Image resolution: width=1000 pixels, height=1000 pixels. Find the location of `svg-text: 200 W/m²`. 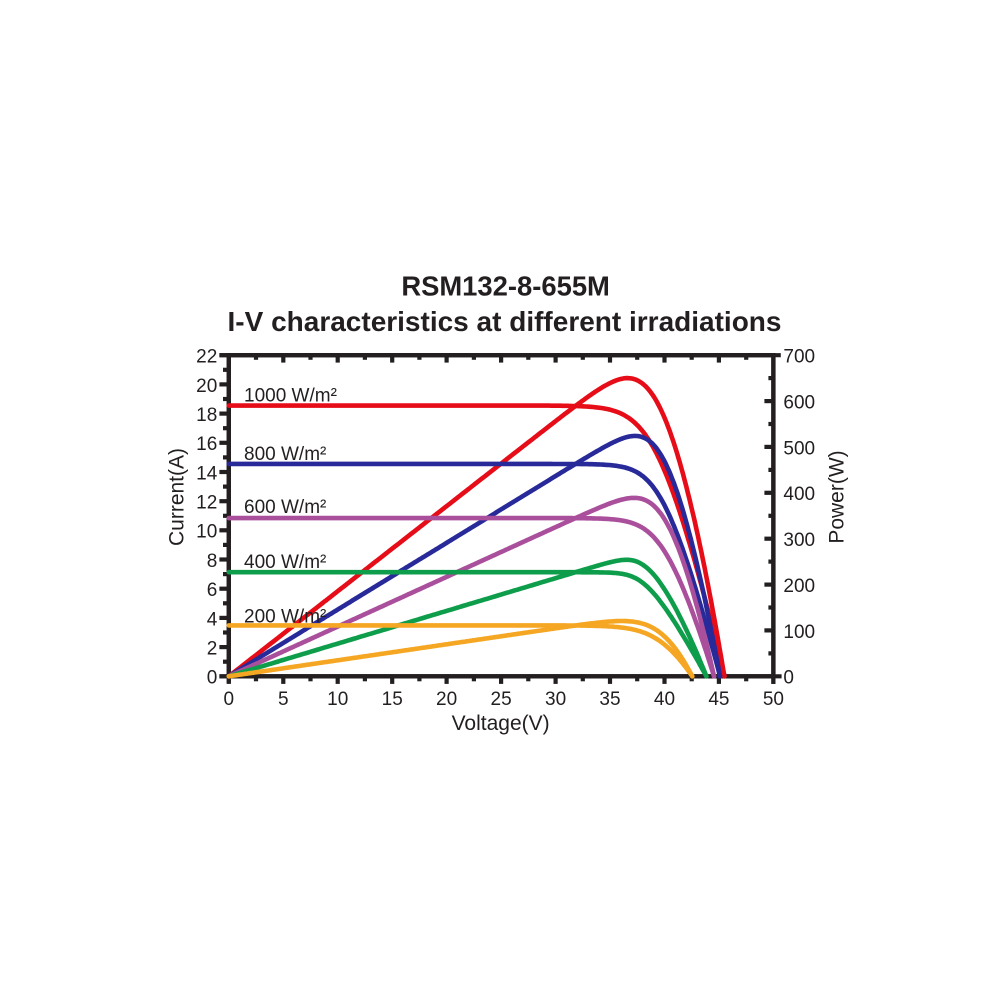

svg-text: 200 W/m² is located at coordinates (285, 617).